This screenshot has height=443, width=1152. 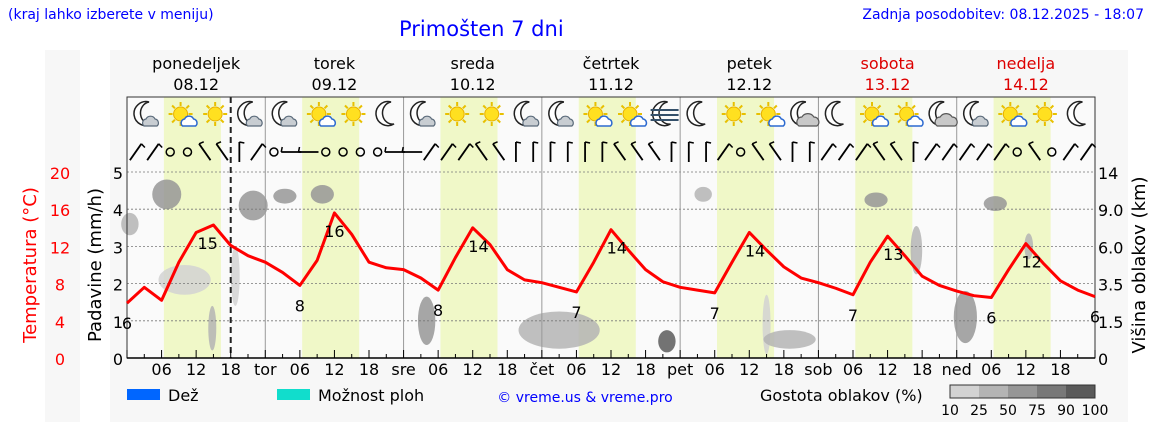 What do you see at coordinates (664, 113) in the screenshot?
I see `fog-icon` at bounding box center [664, 113].